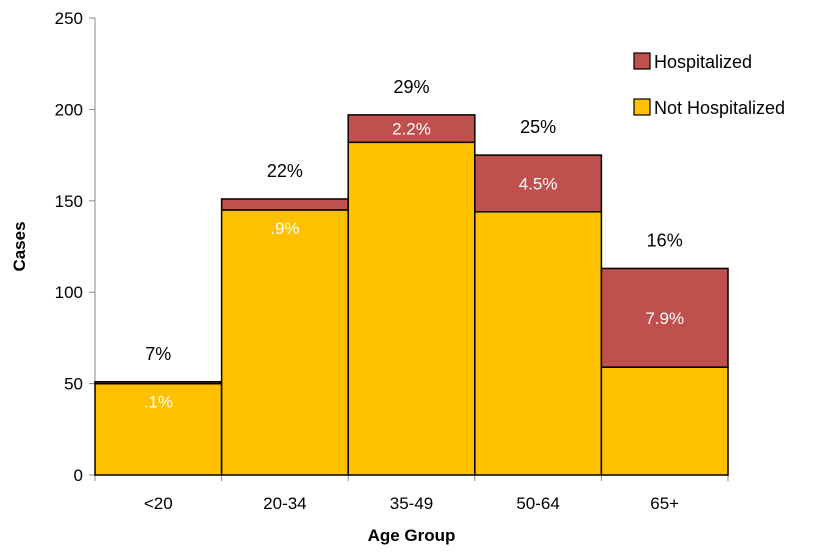 Image resolution: width=836 pixels, height=552 pixels. What do you see at coordinates (69, 18) in the screenshot?
I see `y-tick-label: 250` at bounding box center [69, 18].